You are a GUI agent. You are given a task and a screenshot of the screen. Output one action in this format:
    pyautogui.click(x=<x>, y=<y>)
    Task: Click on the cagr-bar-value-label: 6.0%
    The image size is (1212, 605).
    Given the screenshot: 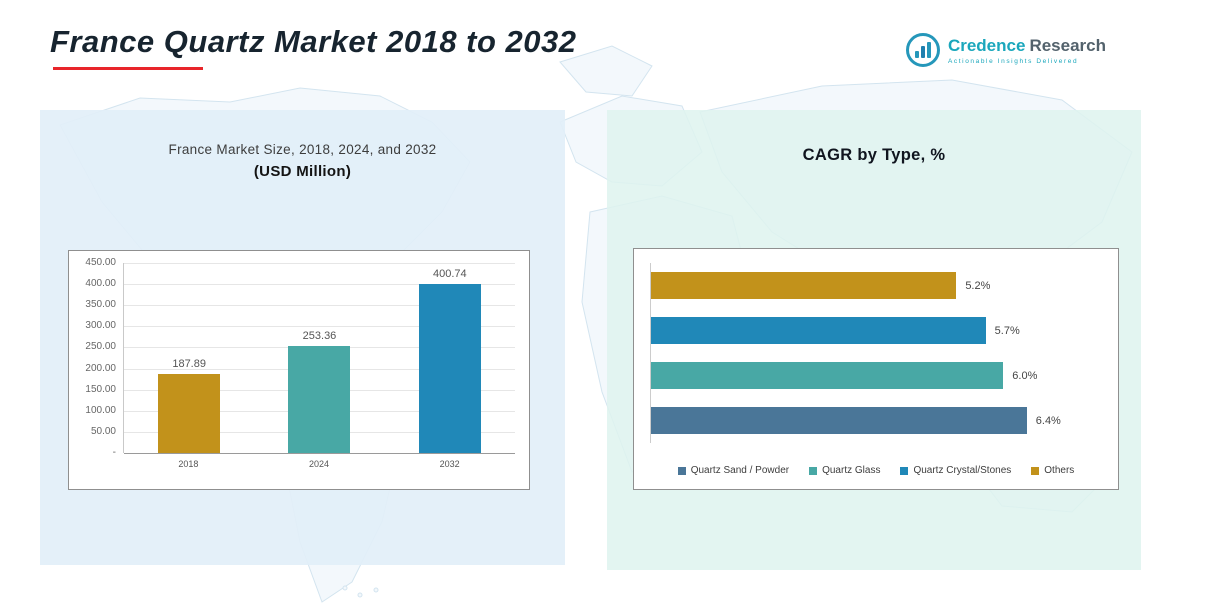 What is the action you would take?
    pyautogui.click(x=1025, y=375)
    